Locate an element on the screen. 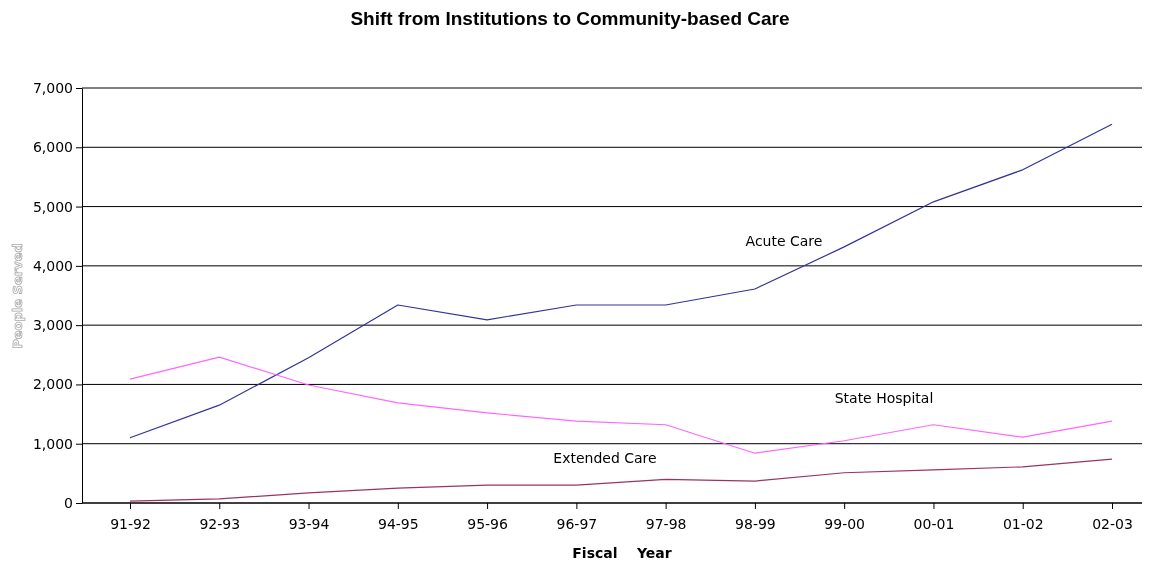 The image size is (1159, 565). y-tick-label: 5,000 is located at coordinates (52, 206).